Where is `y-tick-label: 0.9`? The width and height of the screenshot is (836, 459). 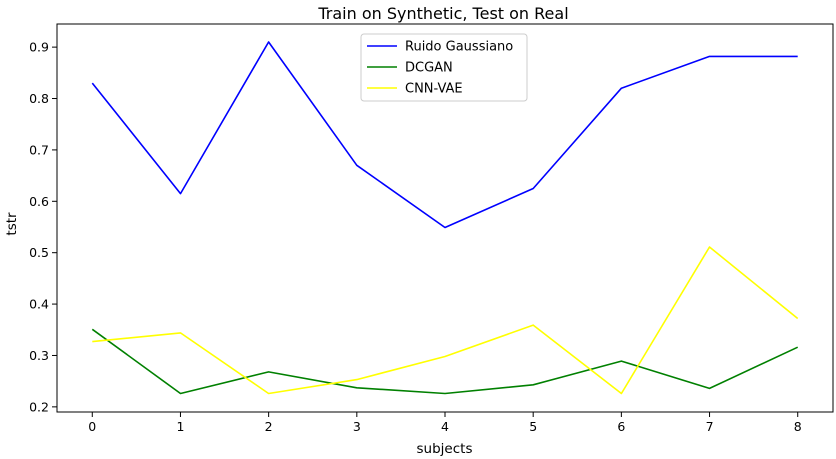 y-tick-label: 0.9 is located at coordinates (39, 47).